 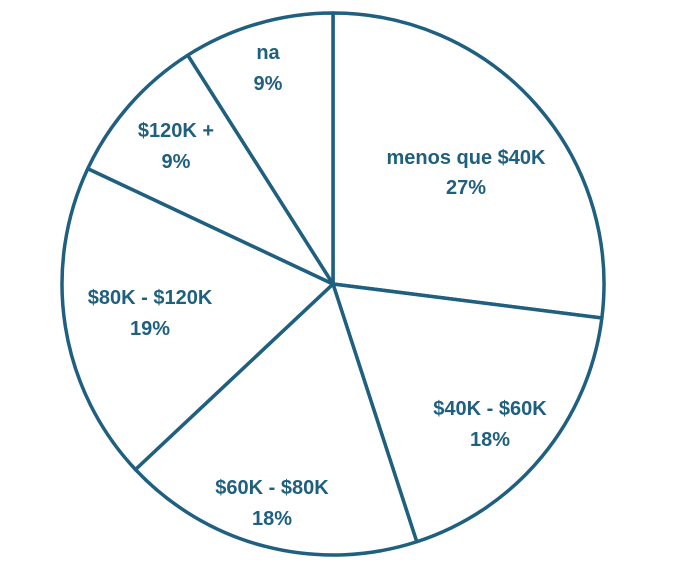 I want to click on slice-value-menos-que-40k: 27%, so click(x=466, y=188).